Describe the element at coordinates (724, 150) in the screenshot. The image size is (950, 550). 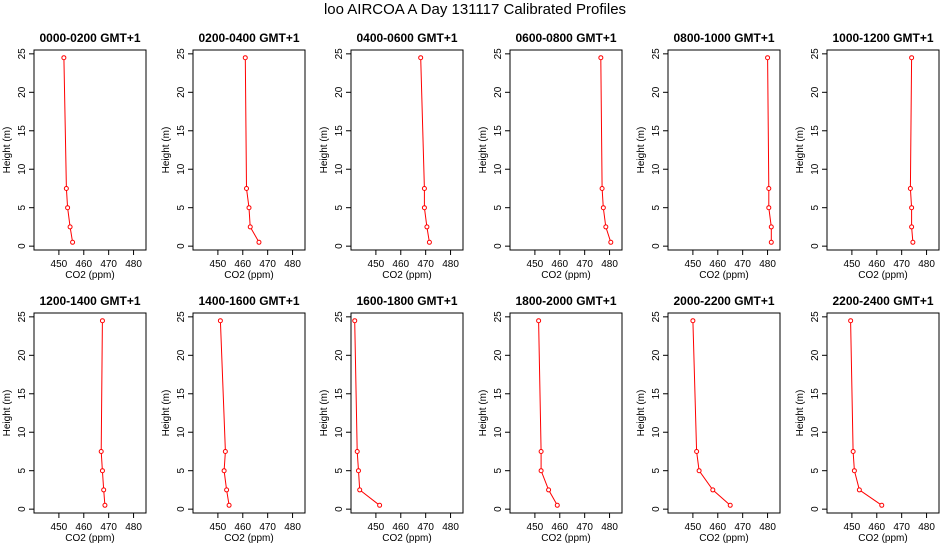
I see `plot-frame` at that location.